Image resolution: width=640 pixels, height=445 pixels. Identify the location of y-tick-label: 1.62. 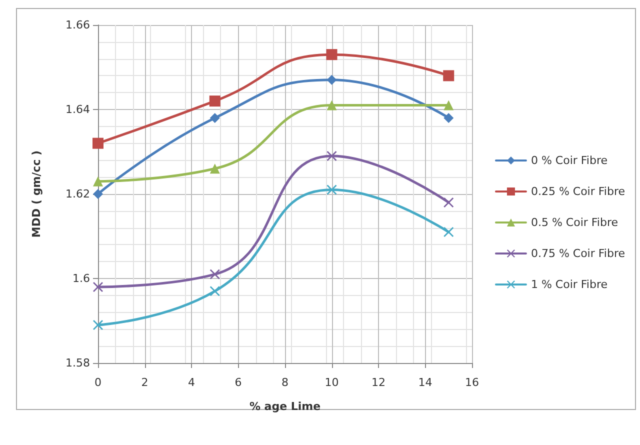
(78, 194).